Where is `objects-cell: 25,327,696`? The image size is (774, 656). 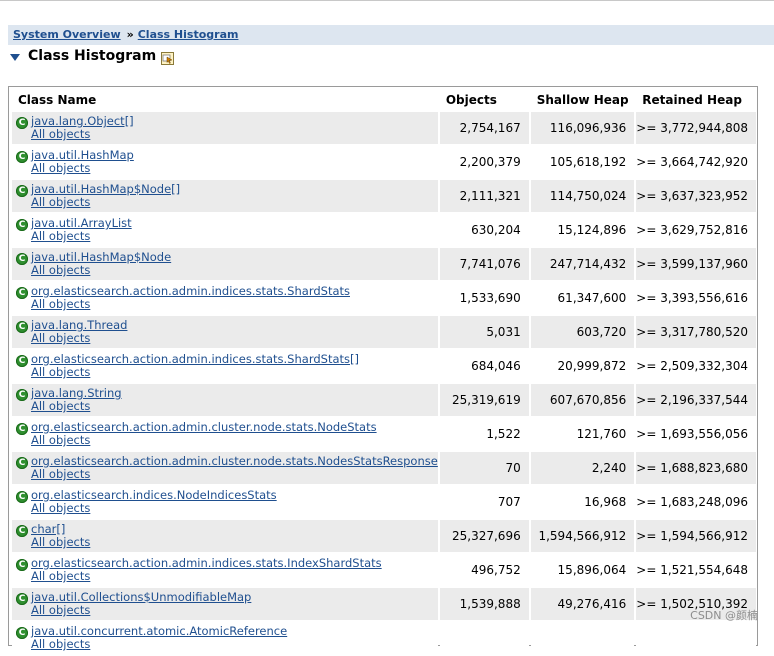 objects-cell: 25,327,696 is located at coordinates (484, 536).